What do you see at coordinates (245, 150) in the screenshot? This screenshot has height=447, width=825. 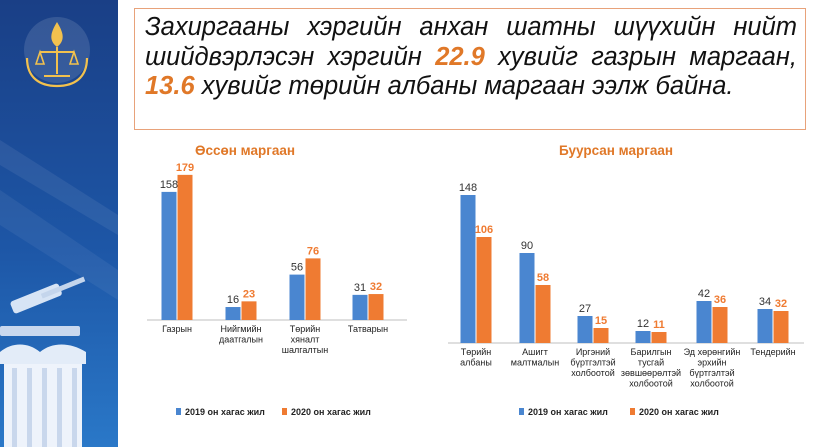 I see `chart-title: Өссөн маргаан` at bounding box center [245, 150].